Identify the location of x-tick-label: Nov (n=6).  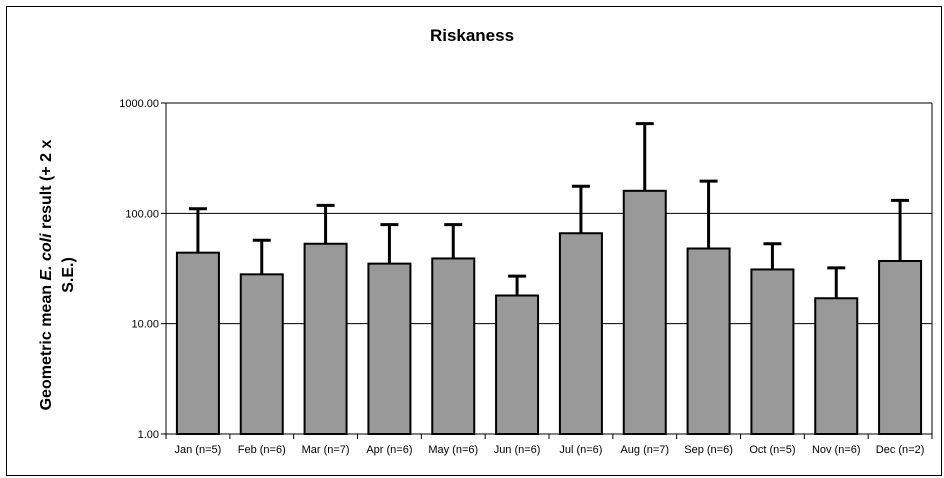
(836, 450).